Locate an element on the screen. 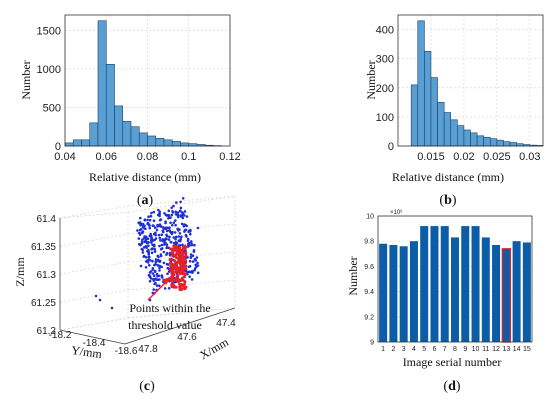 Image resolution: width=550 pixels, height=400 pixels. panel-a-ytick-label: 1000 is located at coordinates (49, 70).